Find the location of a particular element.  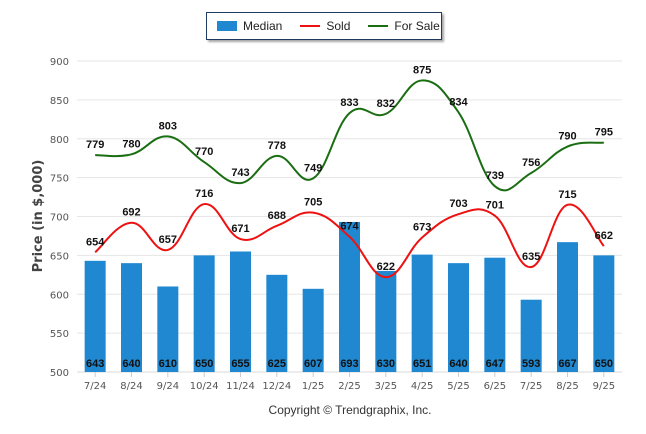

median-bar-label: 693 is located at coordinates (349, 364).